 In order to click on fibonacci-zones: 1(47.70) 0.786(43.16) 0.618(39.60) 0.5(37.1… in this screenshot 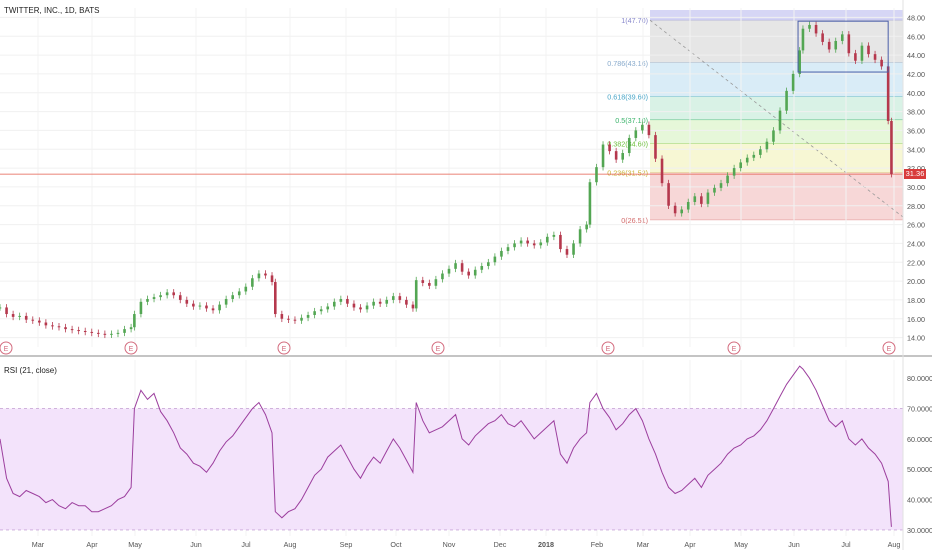, I will do `click(755, 117)`.